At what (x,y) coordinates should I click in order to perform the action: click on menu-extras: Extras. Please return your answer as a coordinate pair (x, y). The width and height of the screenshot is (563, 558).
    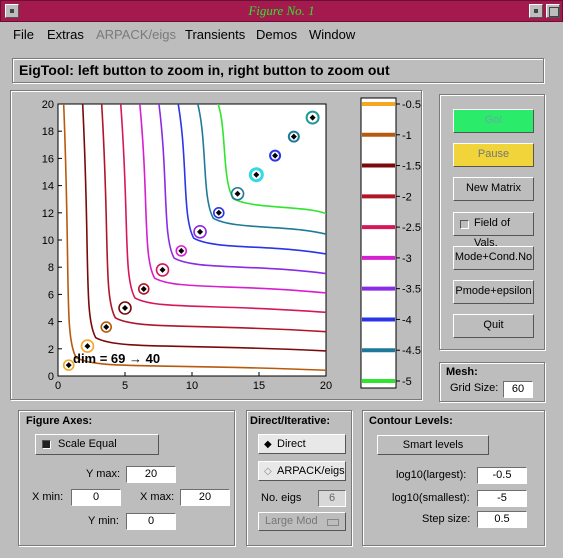
    Looking at the image, I should click on (65, 34).